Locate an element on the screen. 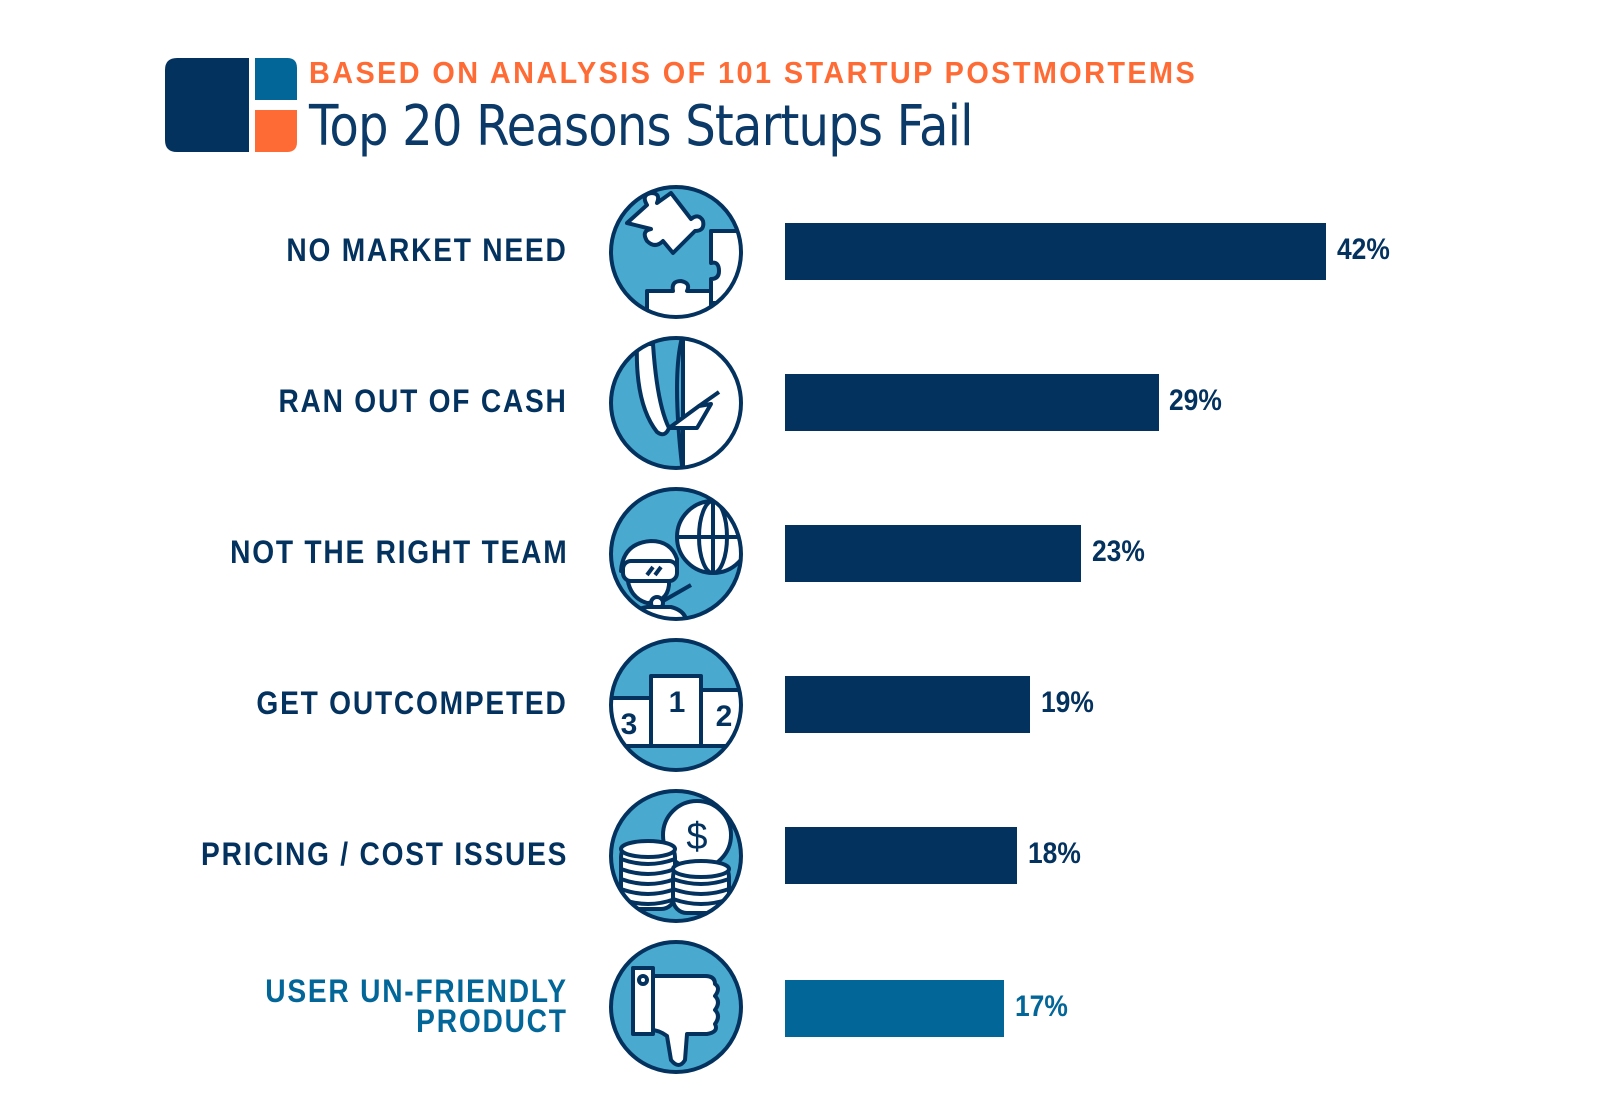 The width and height of the screenshot is (1618, 1116). category-label: NO MARKET NEED is located at coordinates (427, 250).